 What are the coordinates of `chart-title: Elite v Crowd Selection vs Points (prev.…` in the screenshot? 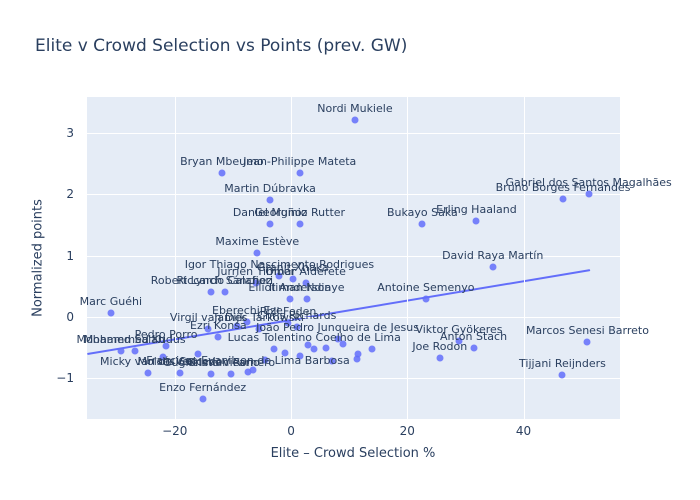 It's located at (221, 46).